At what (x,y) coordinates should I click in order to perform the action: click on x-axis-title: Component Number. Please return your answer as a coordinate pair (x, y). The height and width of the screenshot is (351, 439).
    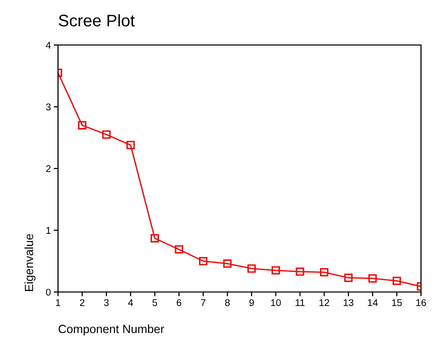
    Looking at the image, I should click on (111, 330).